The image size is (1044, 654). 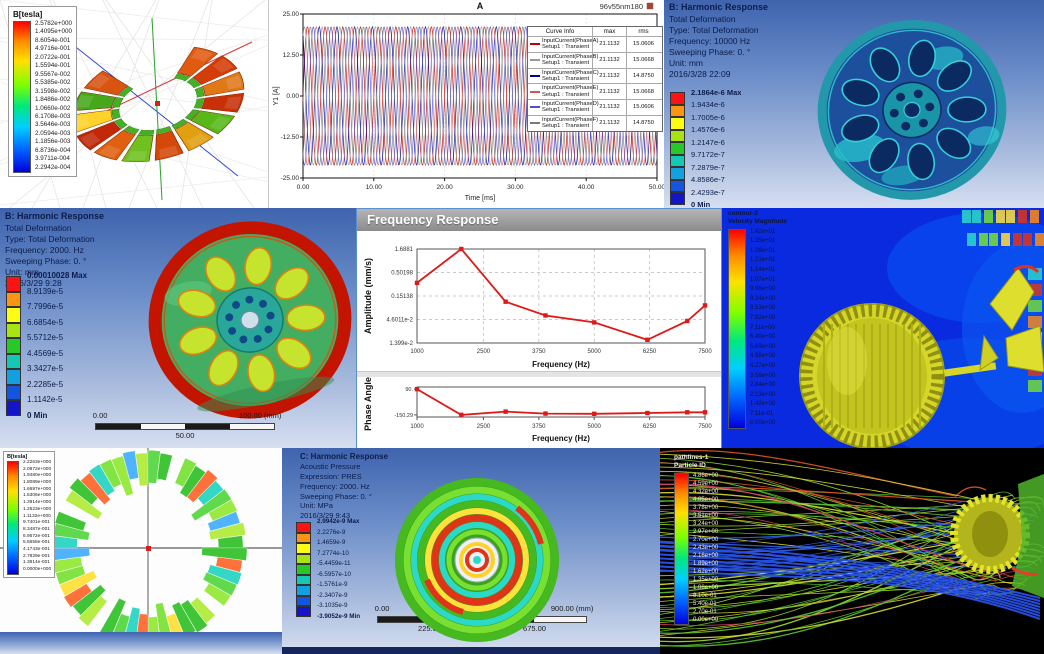 I want to click on legend-value: 3.1598e-002, so click(x=53, y=91).